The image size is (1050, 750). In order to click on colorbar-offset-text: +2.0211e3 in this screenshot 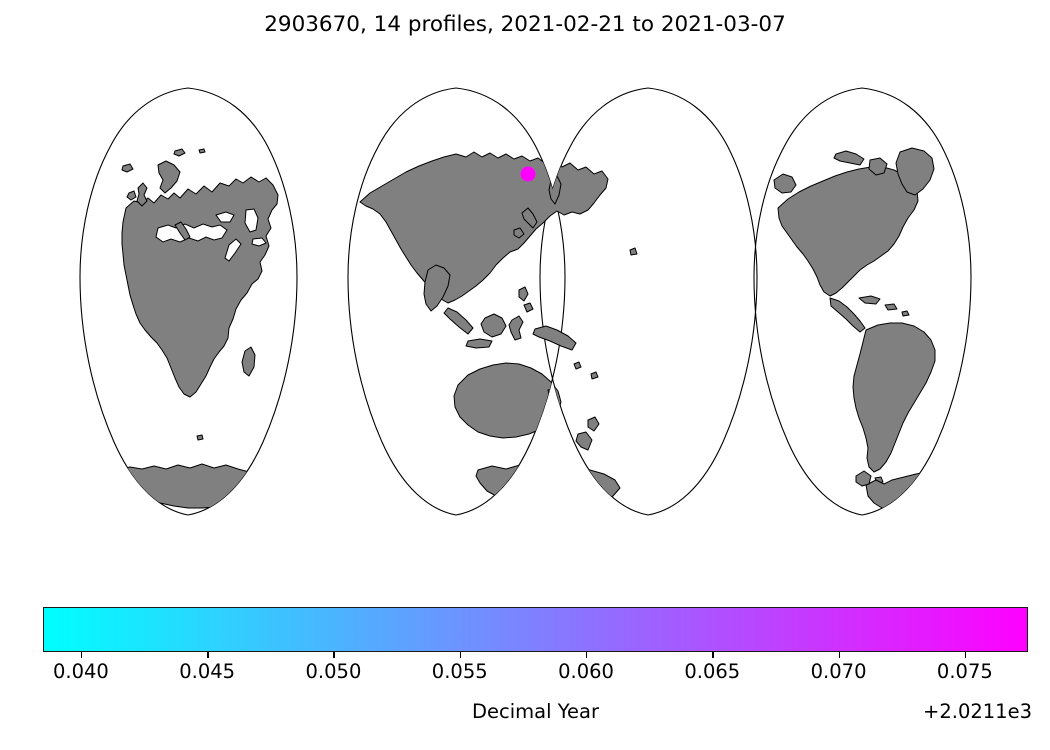, I will do `click(977, 711)`.